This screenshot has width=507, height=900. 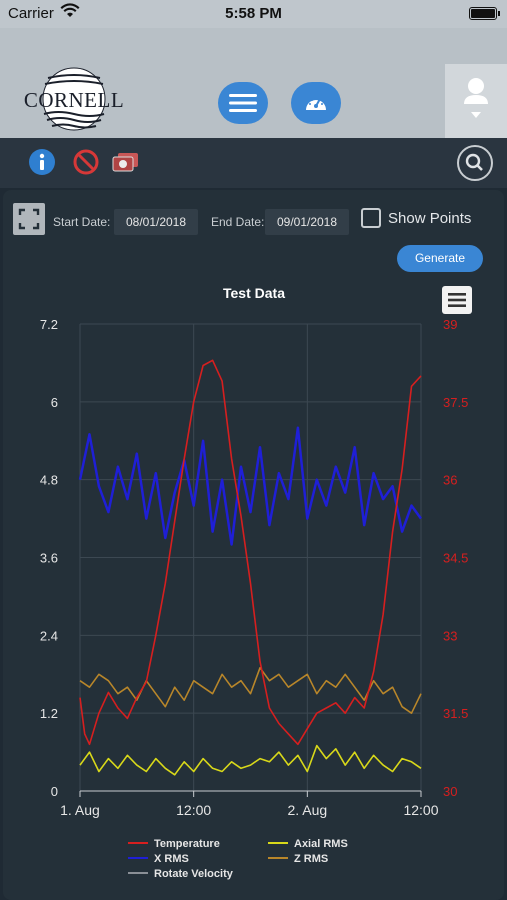 I want to click on menu-button, so click(x=243, y=103).